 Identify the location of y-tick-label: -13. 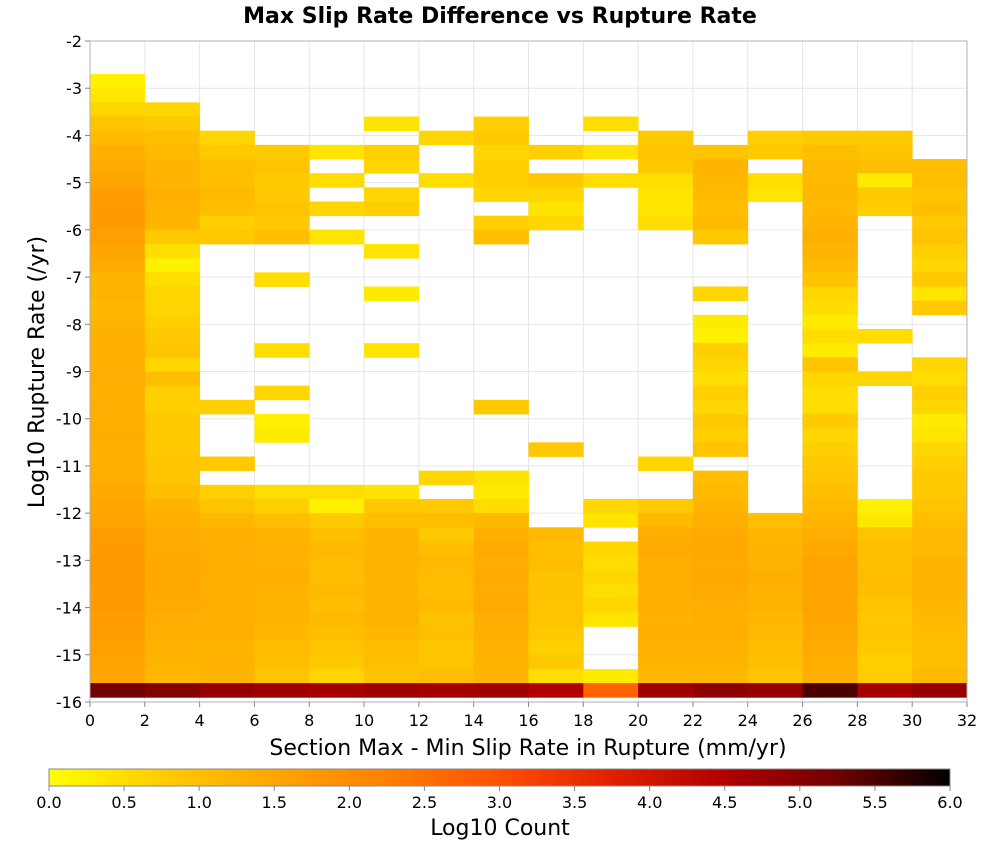
(69, 560).